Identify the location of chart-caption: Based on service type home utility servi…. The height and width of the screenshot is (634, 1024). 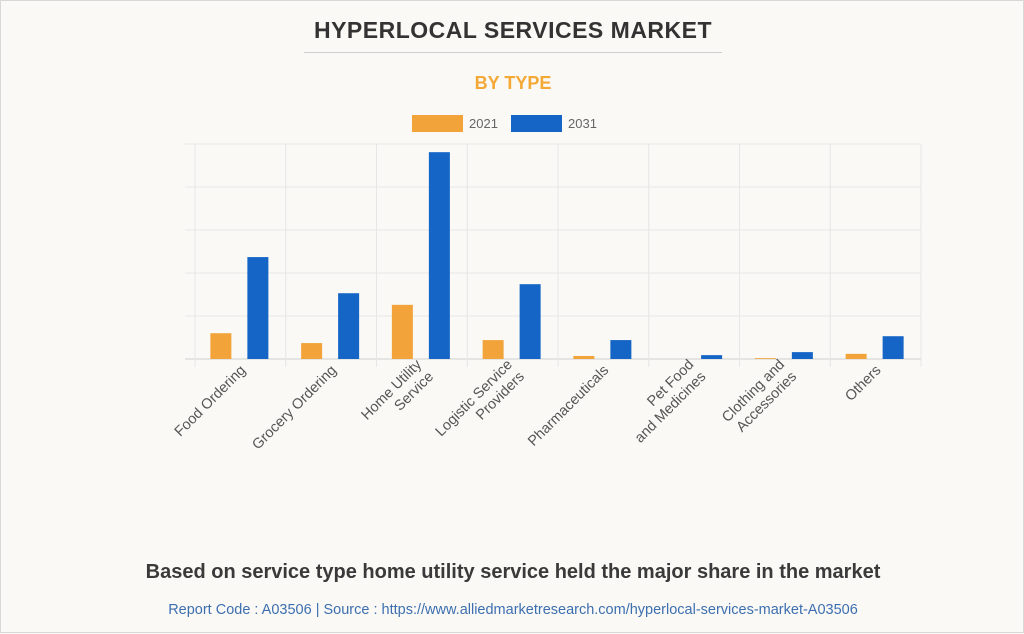
(513, 572).